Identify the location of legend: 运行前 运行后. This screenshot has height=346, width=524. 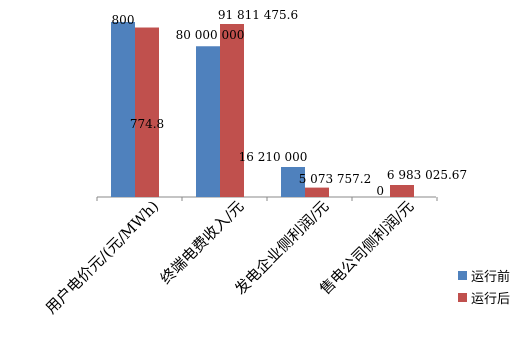
(484, 286).